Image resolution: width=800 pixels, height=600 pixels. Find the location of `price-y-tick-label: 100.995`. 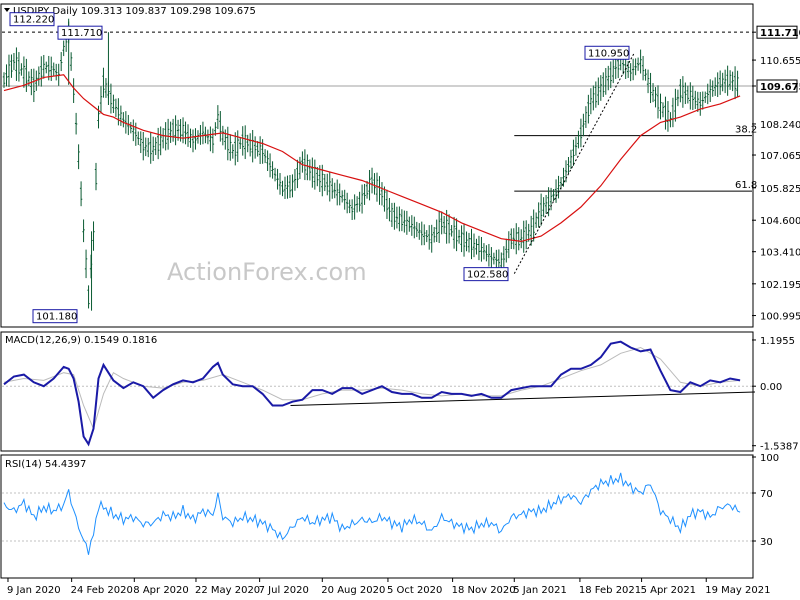

price-y-tick-label: 100.995 is located at coordinates (780, 317).